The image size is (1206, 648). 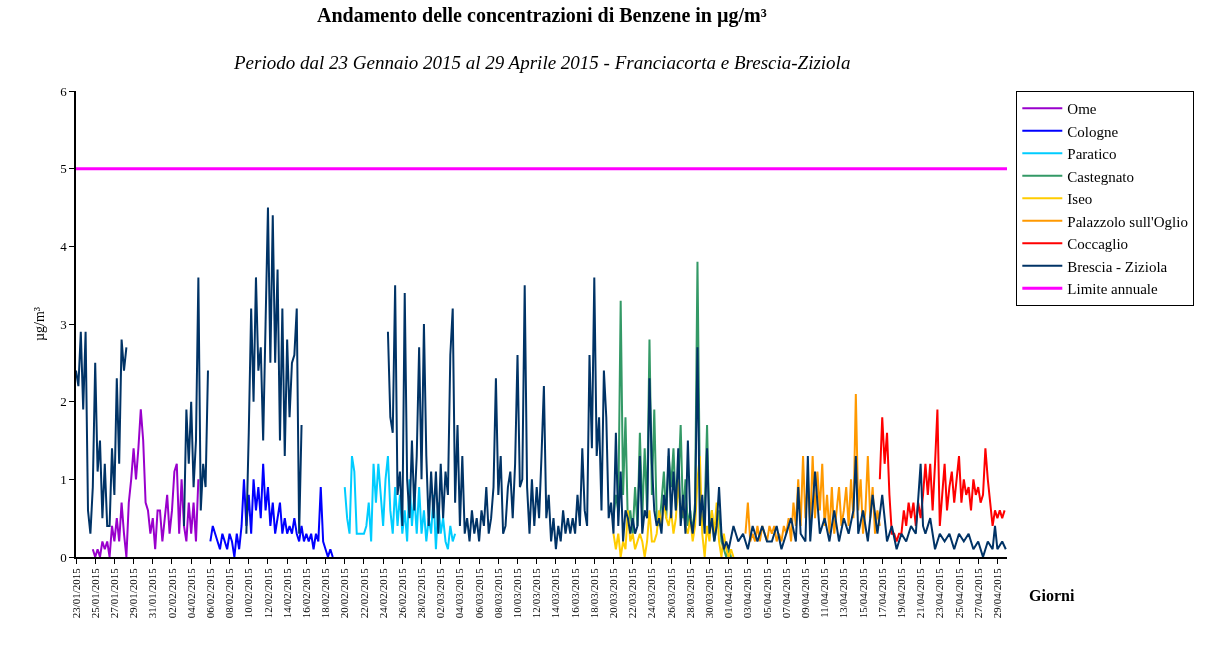 What do you see at coordinates (305, 593) in the screenshot?
I see `x-tick-label: 16/02/2015` at bounding box center [305, 593].